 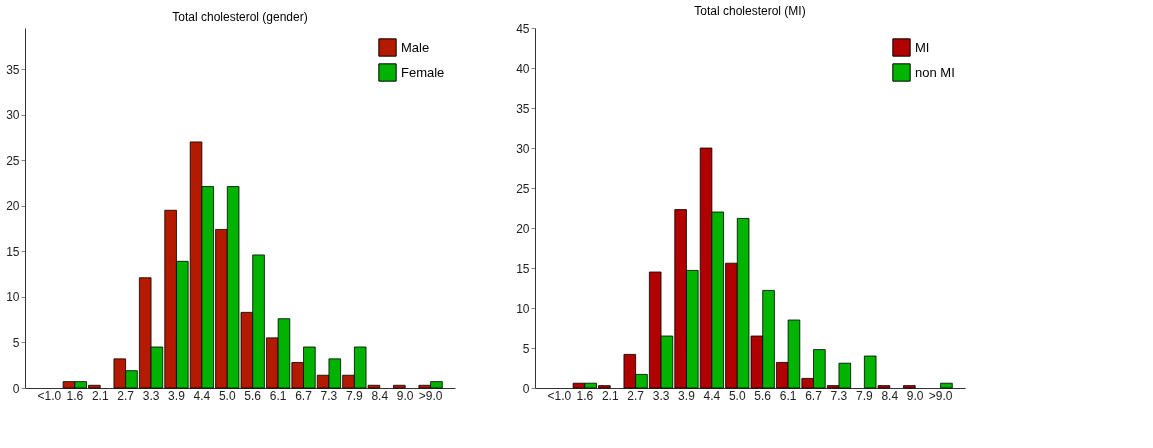 I want to click on legend-label: Female, so click(x=423, y=72).